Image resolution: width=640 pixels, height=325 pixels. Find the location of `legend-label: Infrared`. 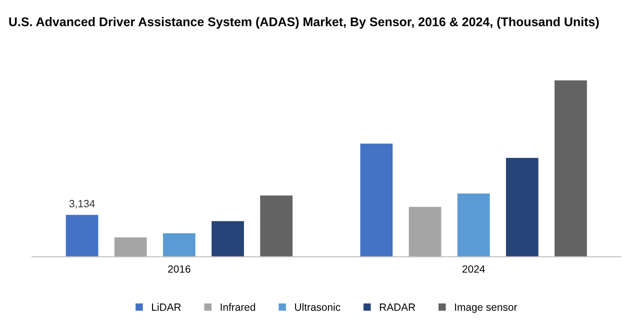

legend-label: Infrared is located at coordinates (238, 307).